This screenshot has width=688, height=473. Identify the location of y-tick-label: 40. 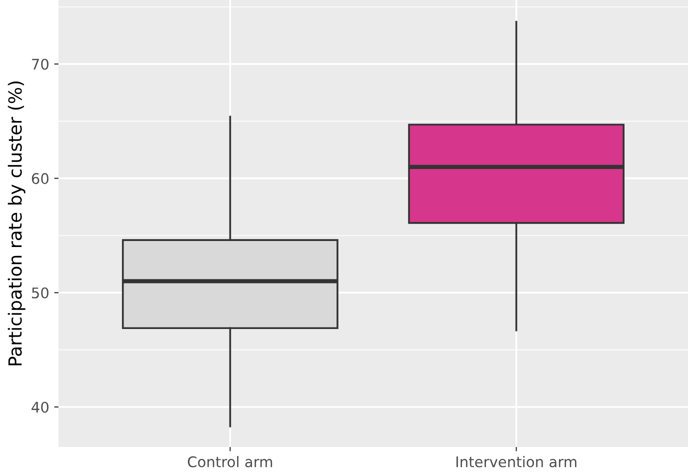
(40, 407).